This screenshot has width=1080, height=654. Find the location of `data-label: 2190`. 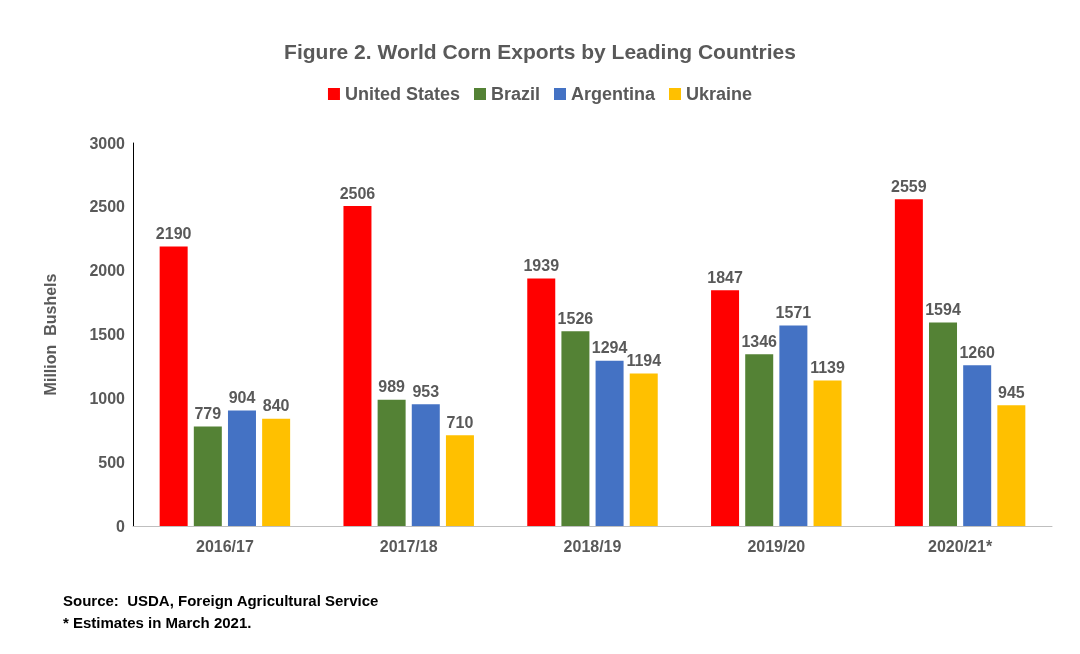

data-label: 2190 is located at coordinates (173, 233).